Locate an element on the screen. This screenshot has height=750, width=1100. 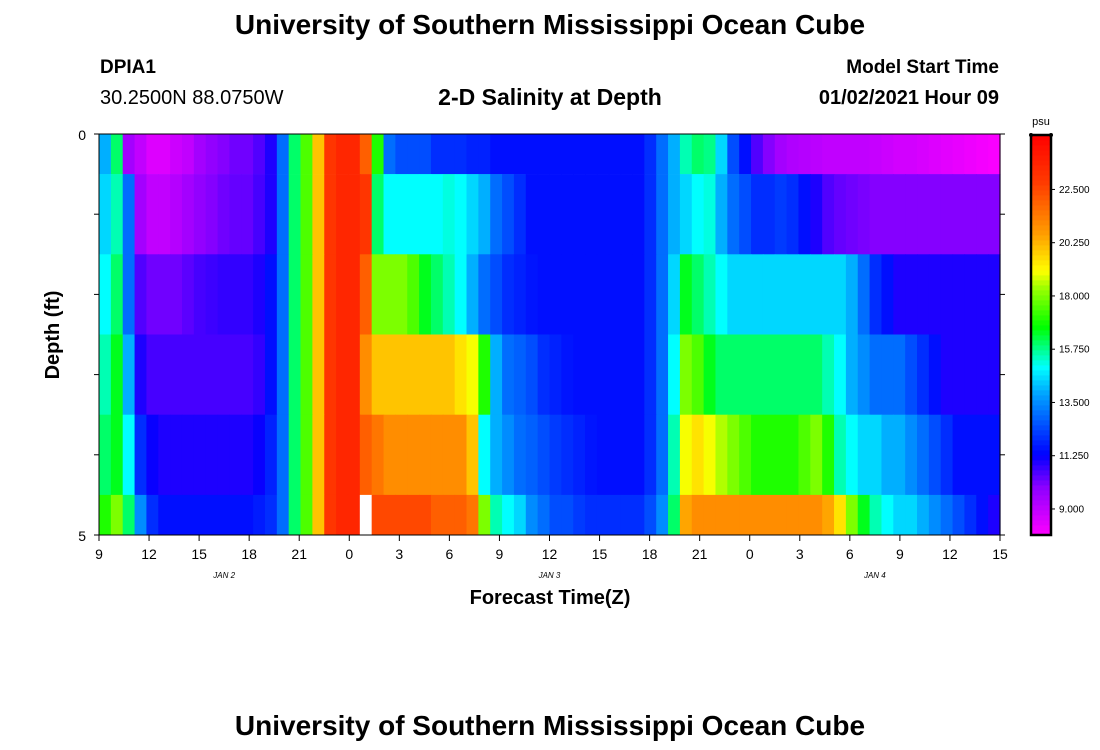
x-tick-label: 9 is located at coordinates (900, 554).